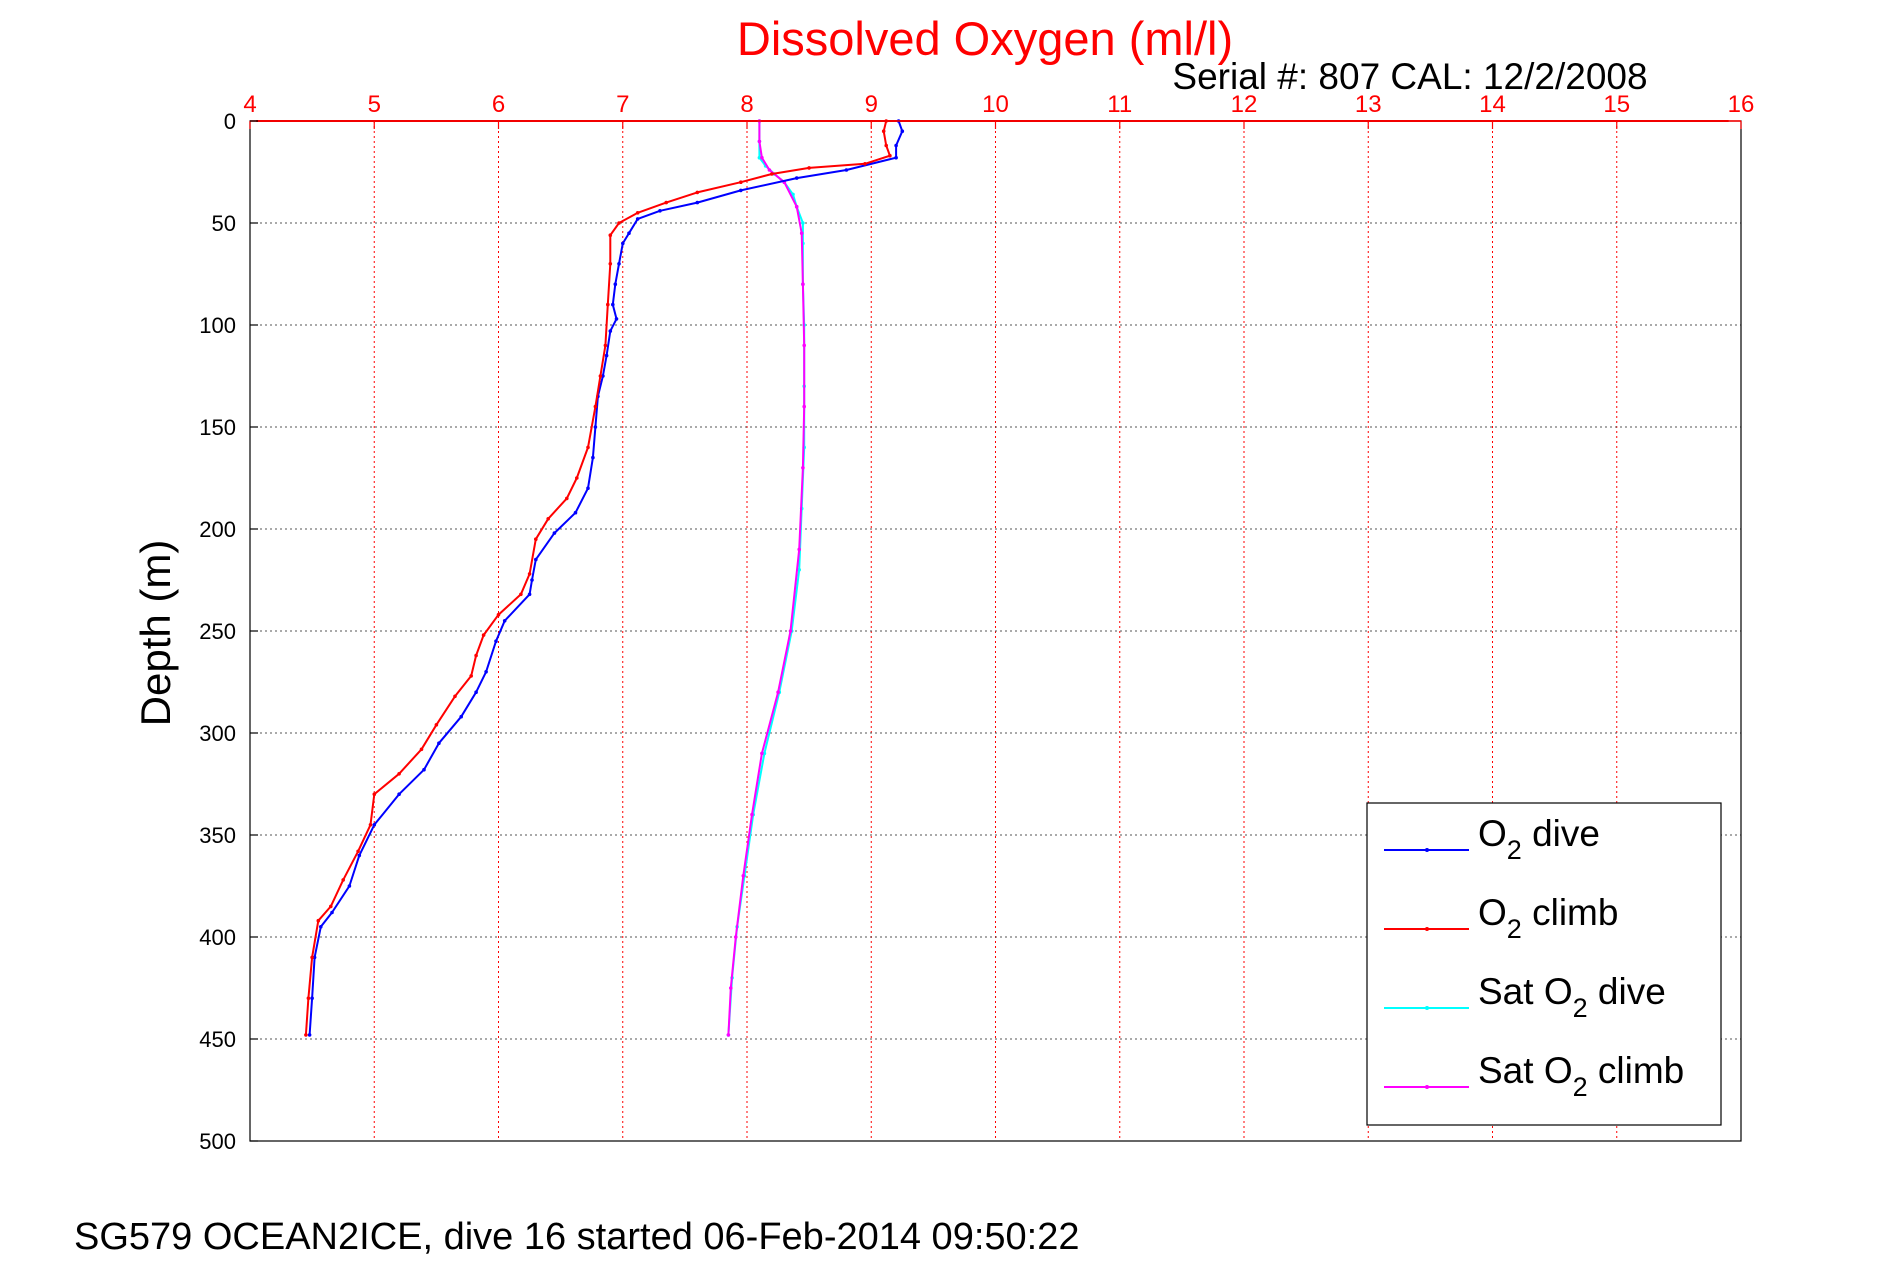  Describe the element at coordinates (871, 104) in the screenshot. I see `x-tick-label: 9` at that location.